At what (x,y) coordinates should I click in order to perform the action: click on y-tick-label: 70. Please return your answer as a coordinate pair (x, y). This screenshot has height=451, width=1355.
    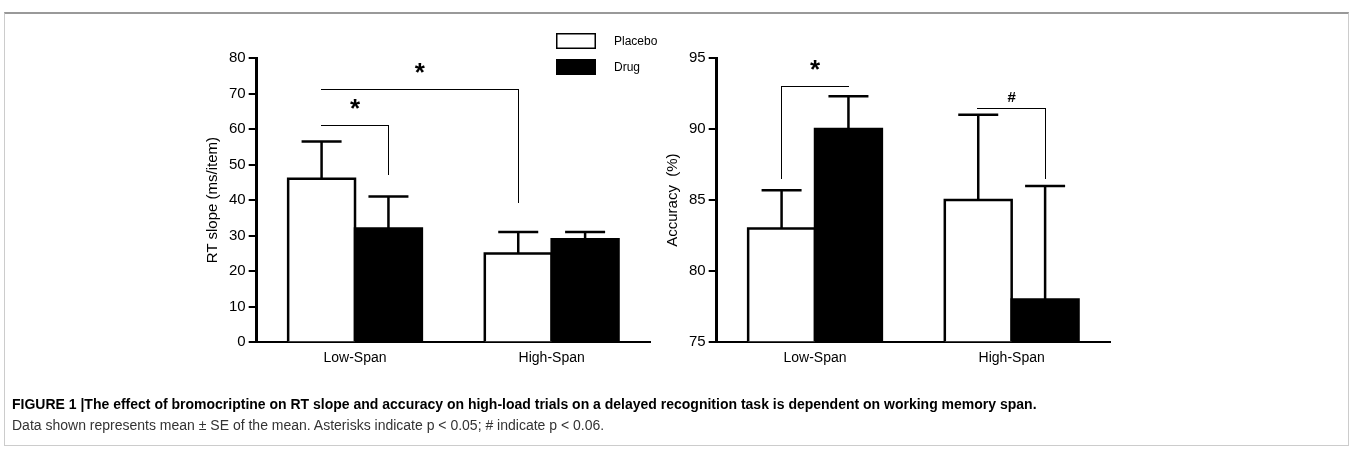
    Looking at the image, I should click on (237, 92).